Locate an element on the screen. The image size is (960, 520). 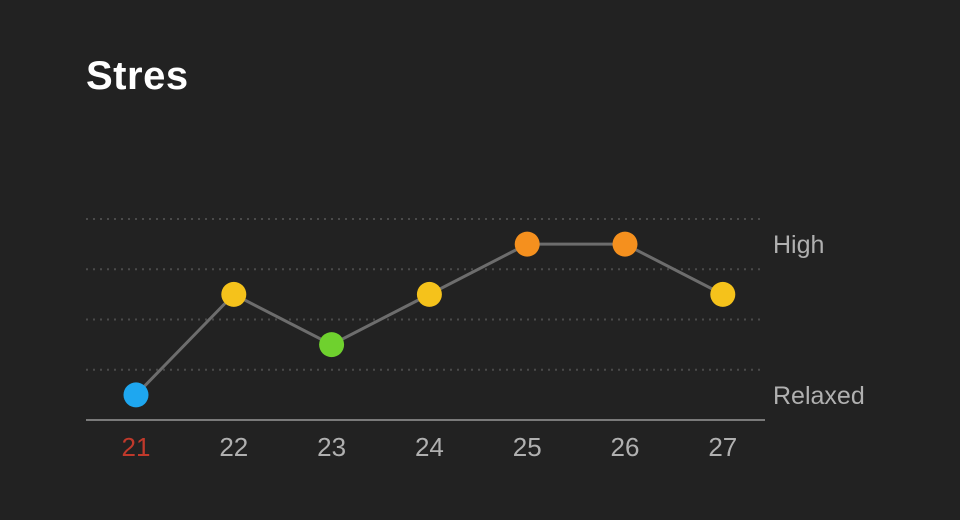
x-tick-label: 25 is located at coordinates (527, 447).